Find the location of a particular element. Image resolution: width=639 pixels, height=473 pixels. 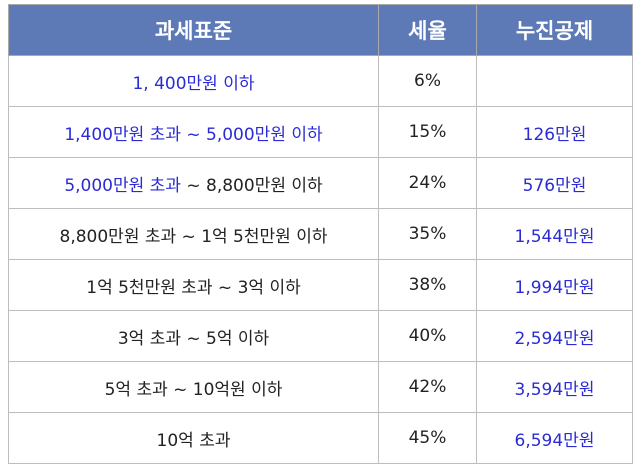

tax-bracket-text: 10억 초과 is located at coordinates (193, 440).